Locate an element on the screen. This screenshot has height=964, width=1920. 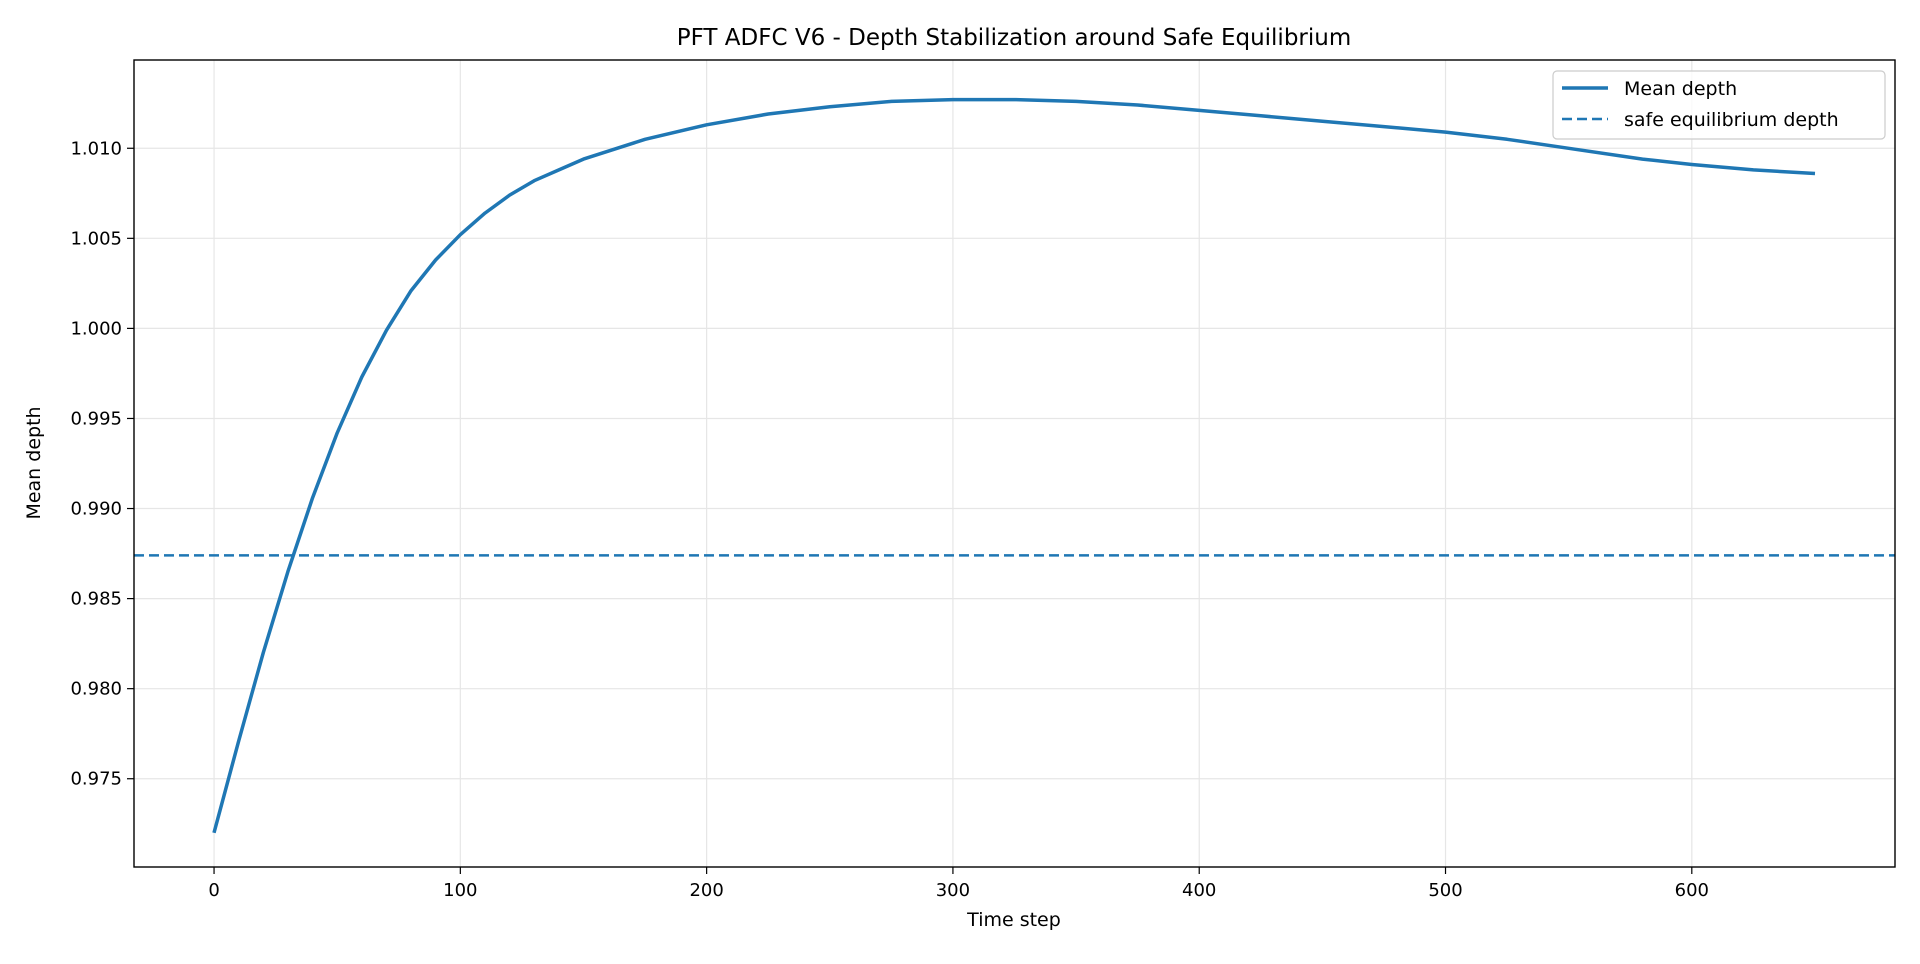
y-axis-label: Mean depth is located at coordinates (34, 462).